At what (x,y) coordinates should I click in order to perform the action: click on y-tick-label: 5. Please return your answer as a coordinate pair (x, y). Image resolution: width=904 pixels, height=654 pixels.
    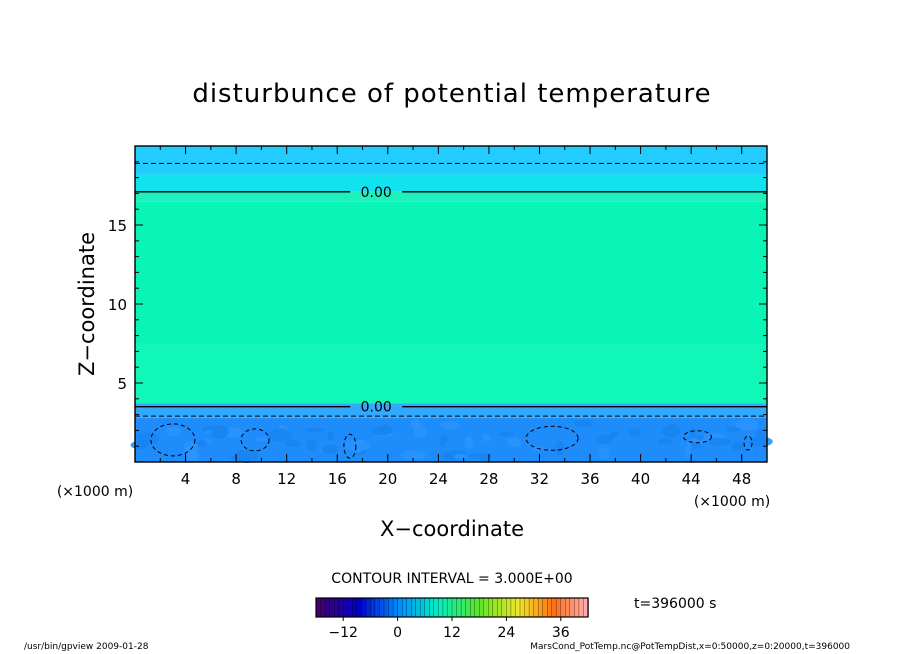
    Looking at the image, I should click on (122, 384).